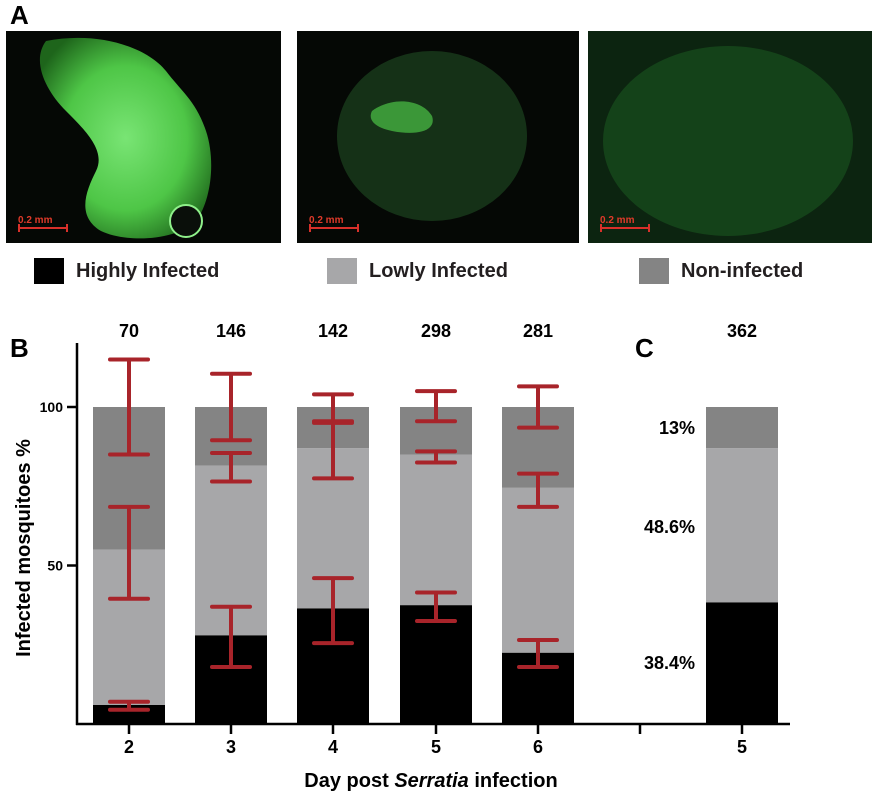  Describe the element at coordinates (644, 348) in the screenshot. I see `panel-label-c: C` at that location.